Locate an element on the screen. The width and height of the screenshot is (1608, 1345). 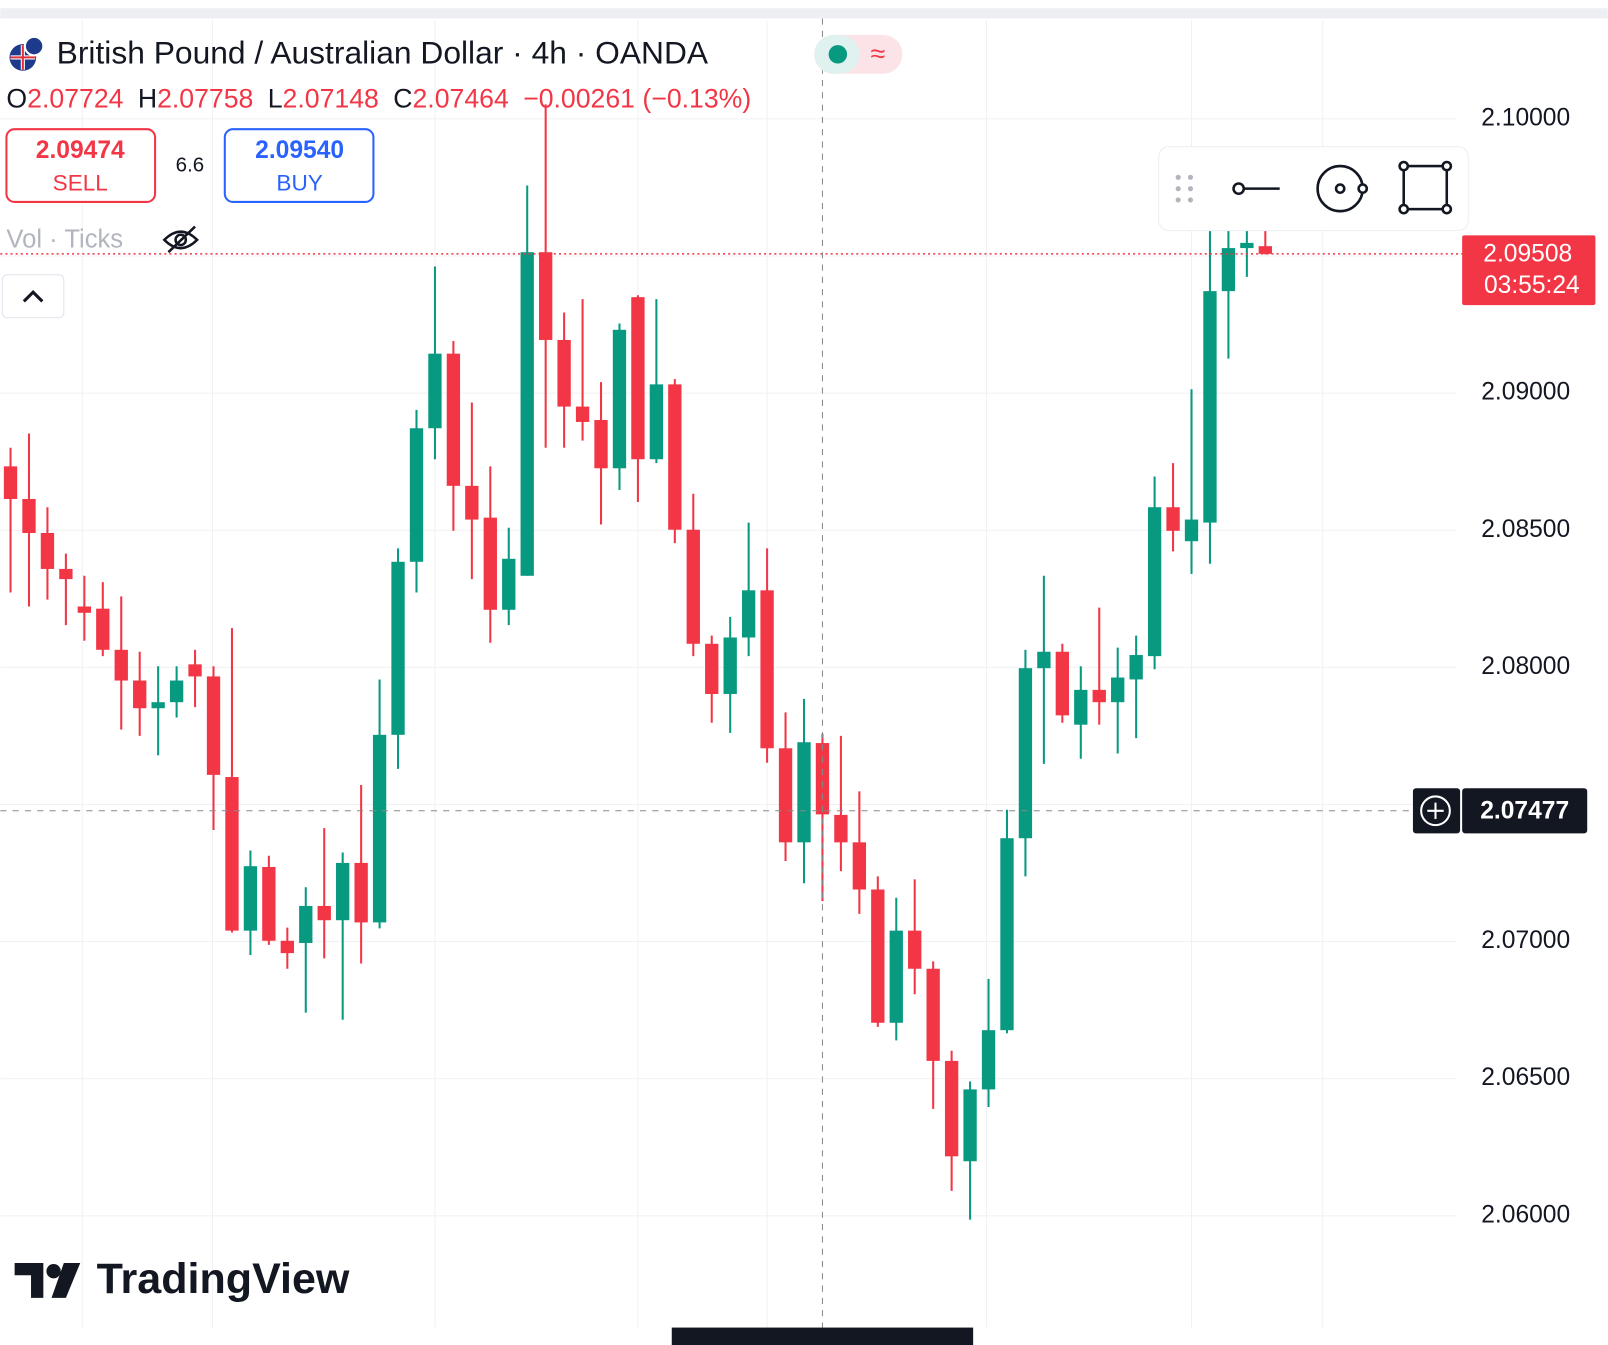
sell-price: 2.09474 is located at coordinates (80, 150).